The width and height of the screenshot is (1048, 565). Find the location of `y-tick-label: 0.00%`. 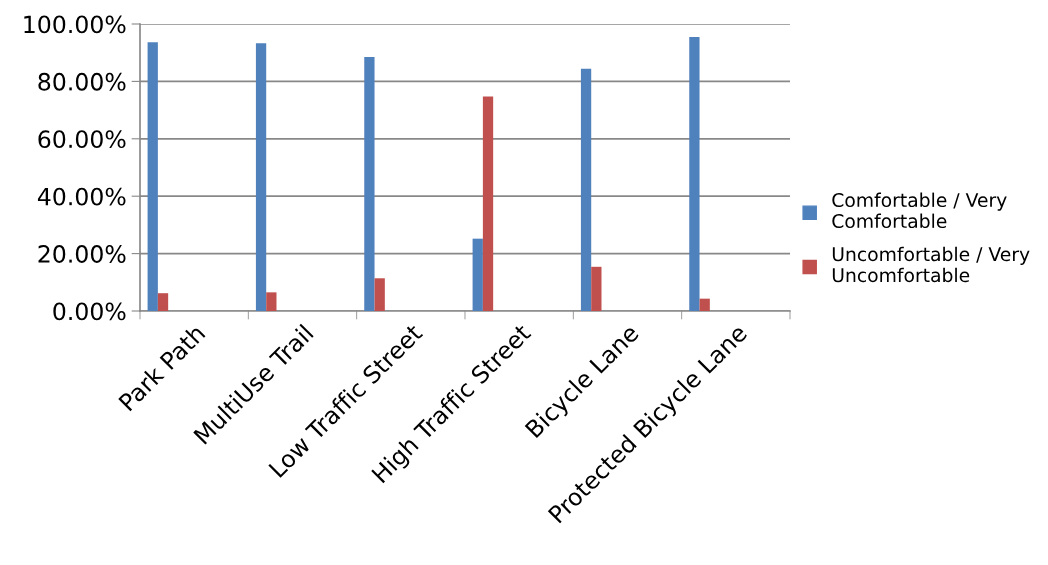

y-tick-label: 0.00% is located at coordinates (89, 311).